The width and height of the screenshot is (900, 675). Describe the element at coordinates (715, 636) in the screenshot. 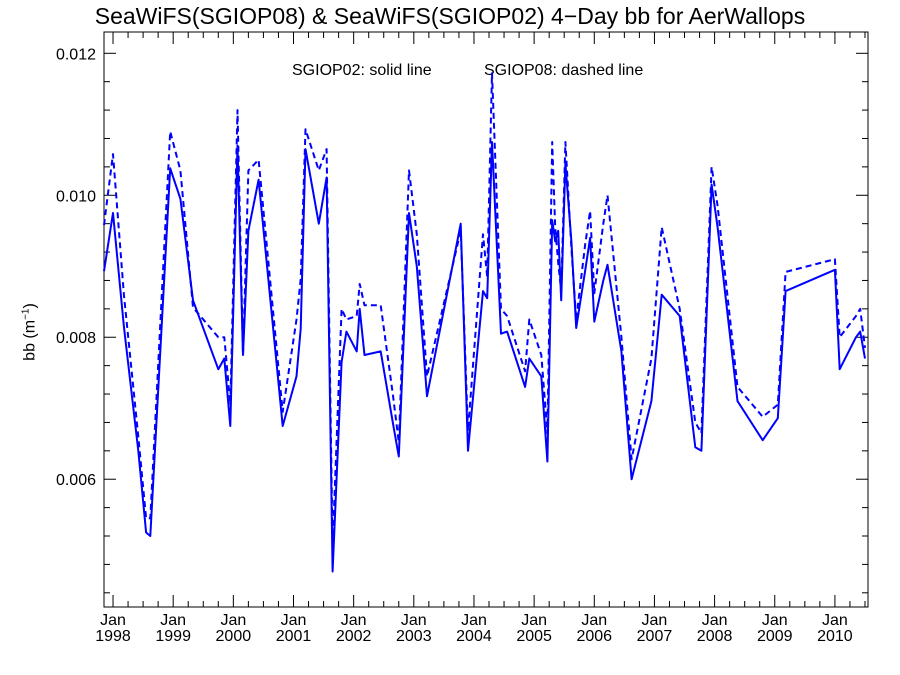

I see `x-tick-label-year: 2008` at that location.